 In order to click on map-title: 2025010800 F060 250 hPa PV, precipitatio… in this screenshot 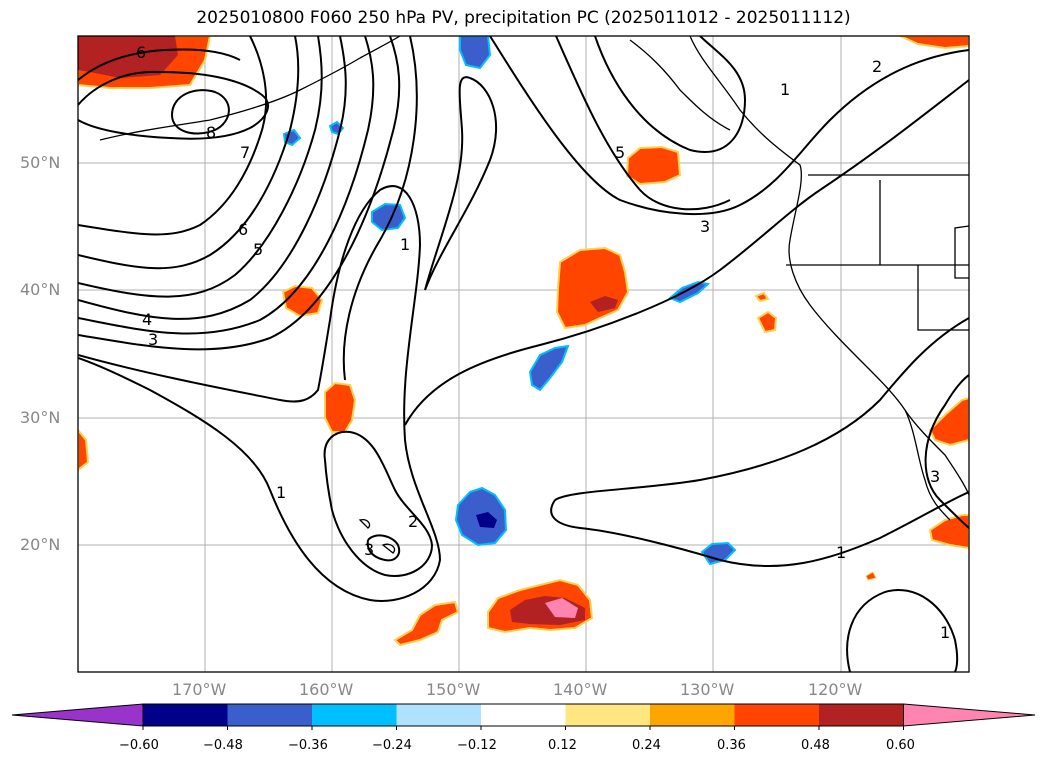, I will do `click(523, 18)`.